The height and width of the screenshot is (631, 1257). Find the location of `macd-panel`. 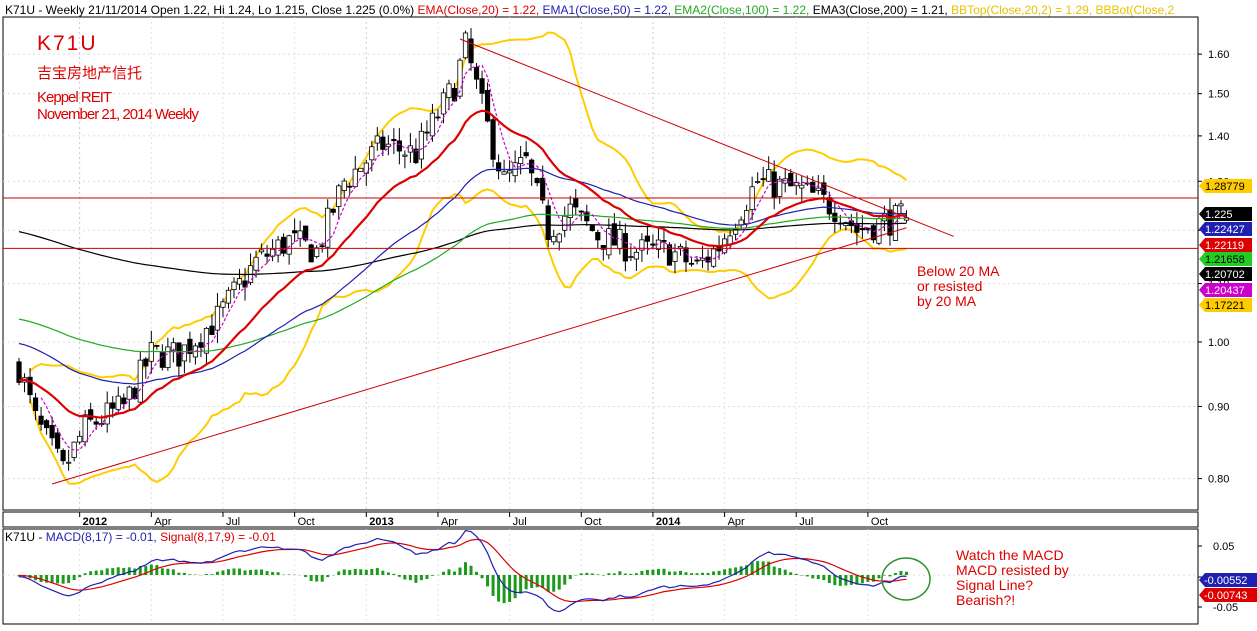

macd-panel is located at coordinates (600, 576).